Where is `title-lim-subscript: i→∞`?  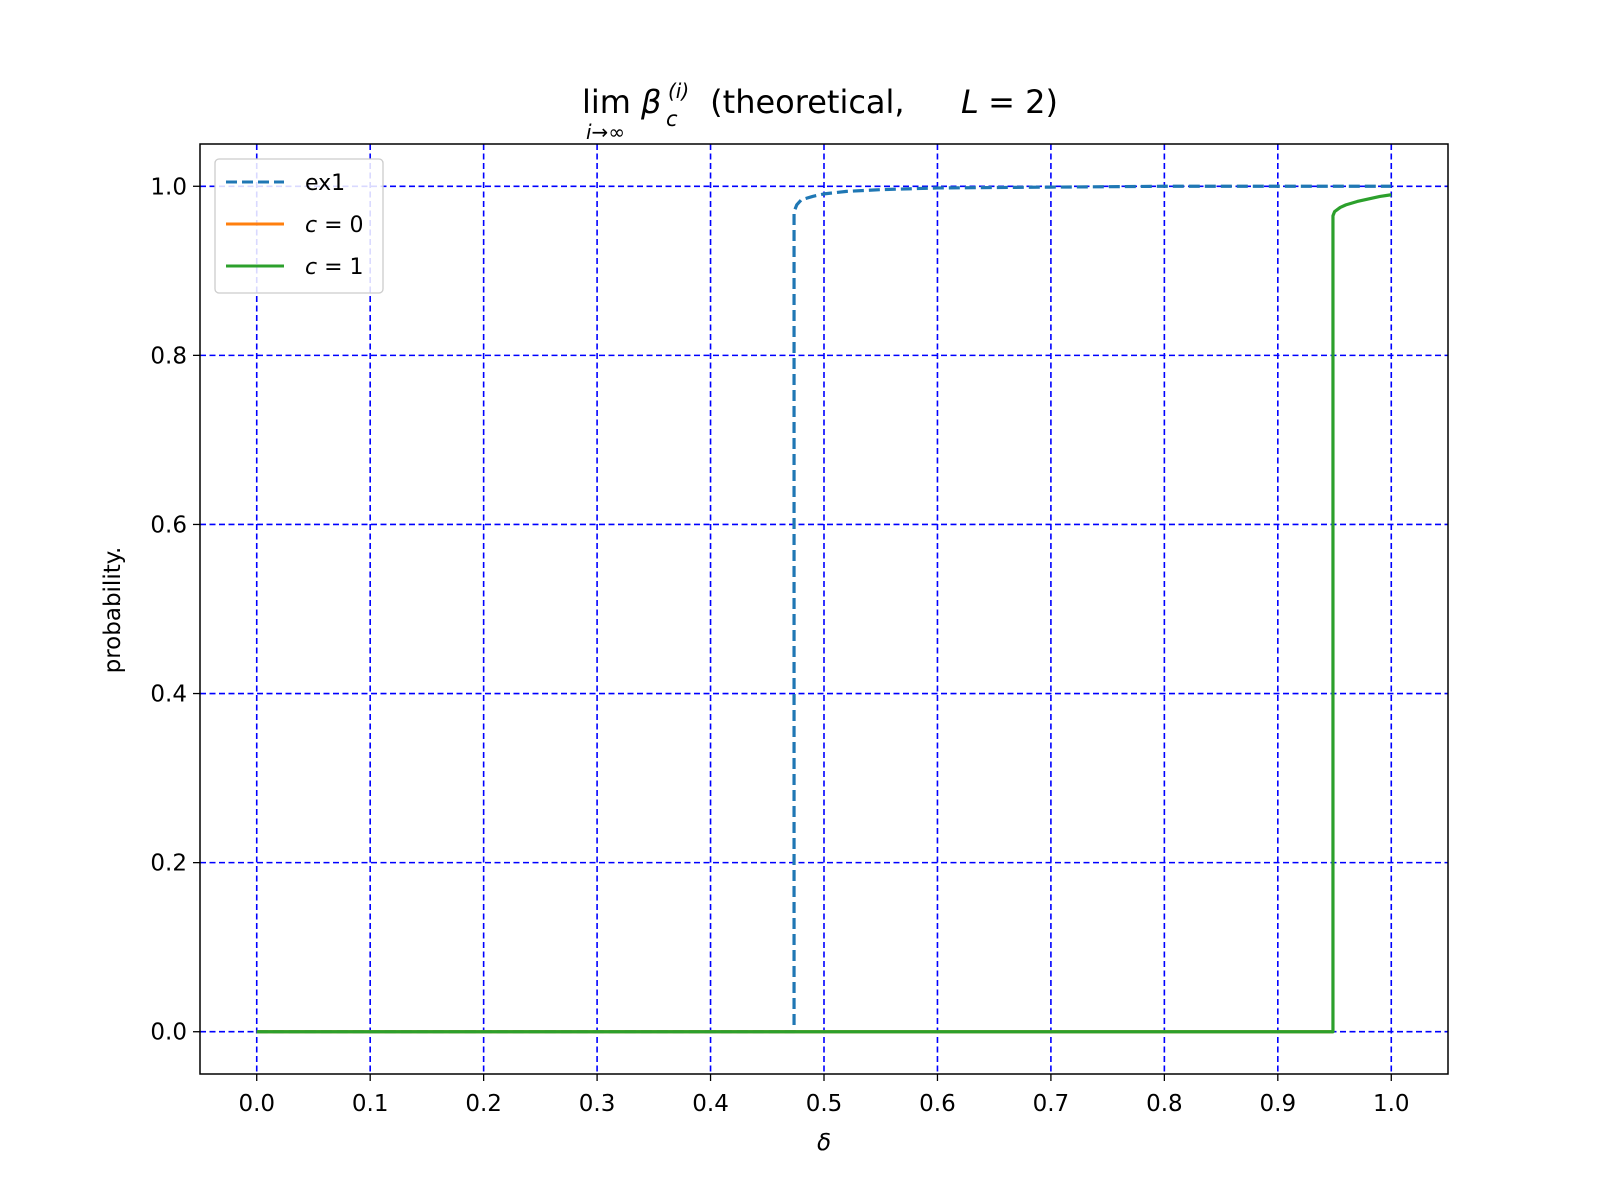
title-lim-subscript: i→∞ is located at coordinates (605, 132).